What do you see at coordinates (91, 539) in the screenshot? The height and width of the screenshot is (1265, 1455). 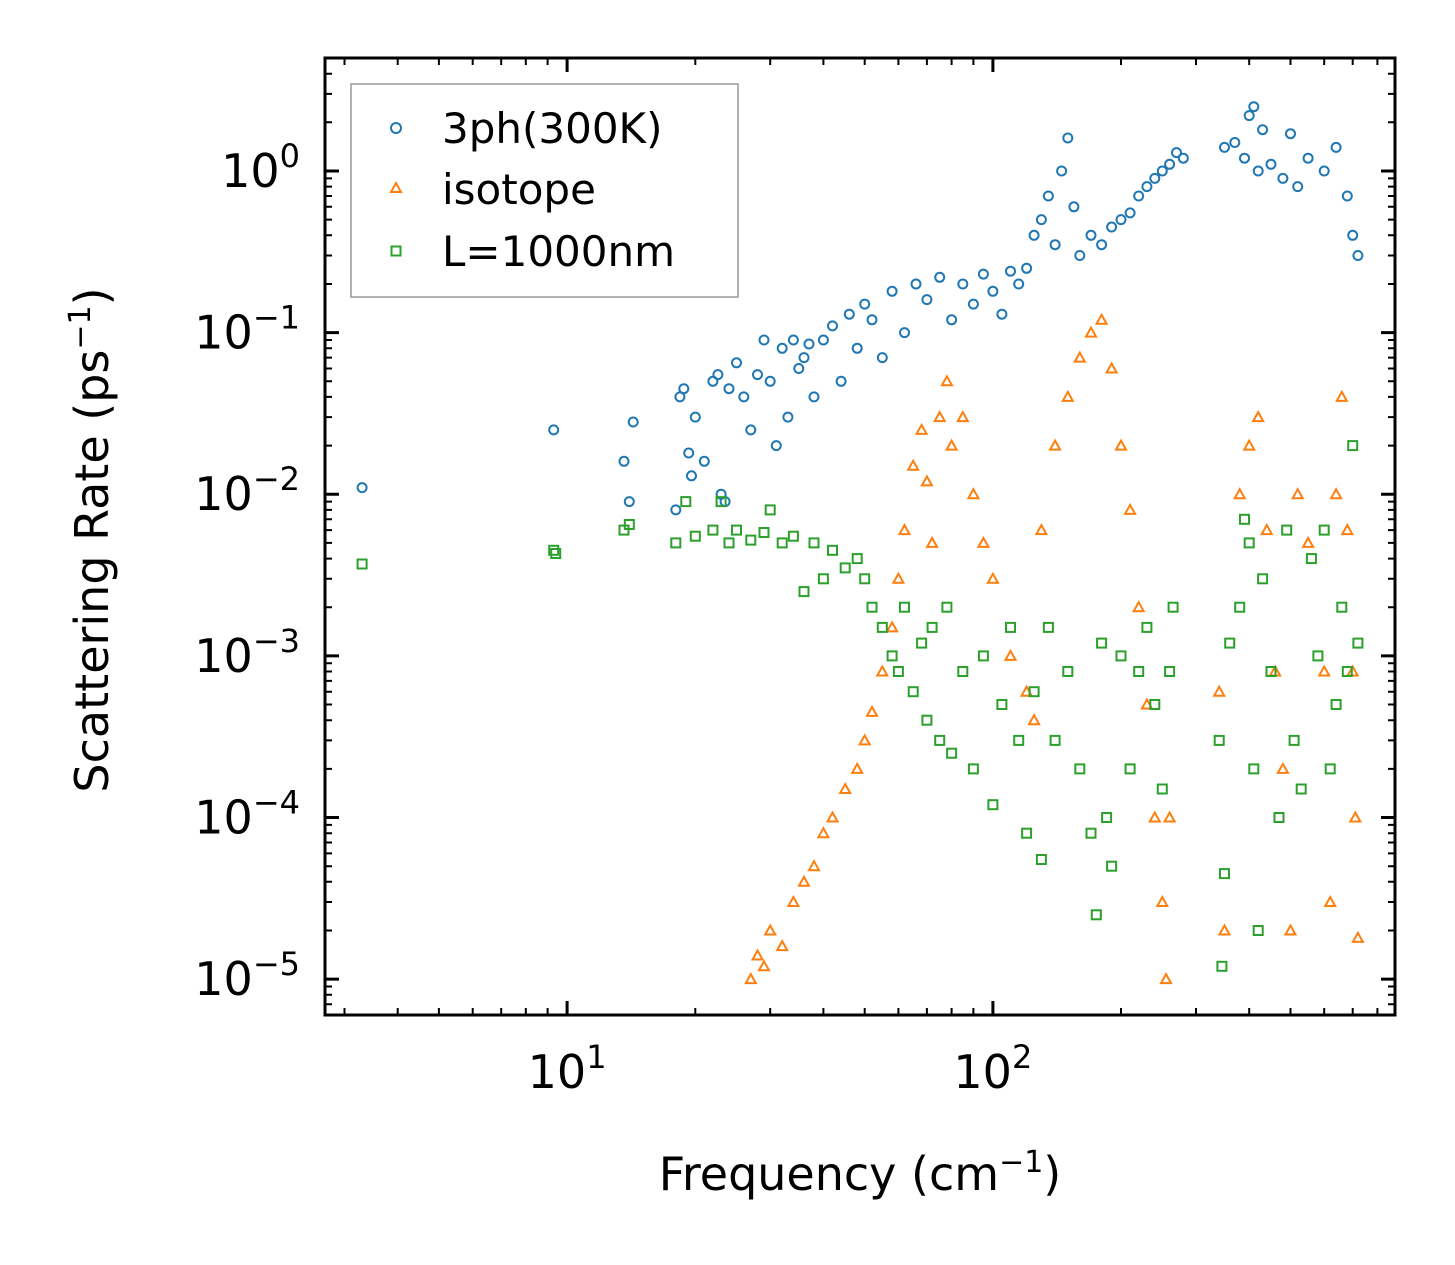 I see `y-axis-label: Scattering Rate (ps−1)` at bounding box center [91, 539].